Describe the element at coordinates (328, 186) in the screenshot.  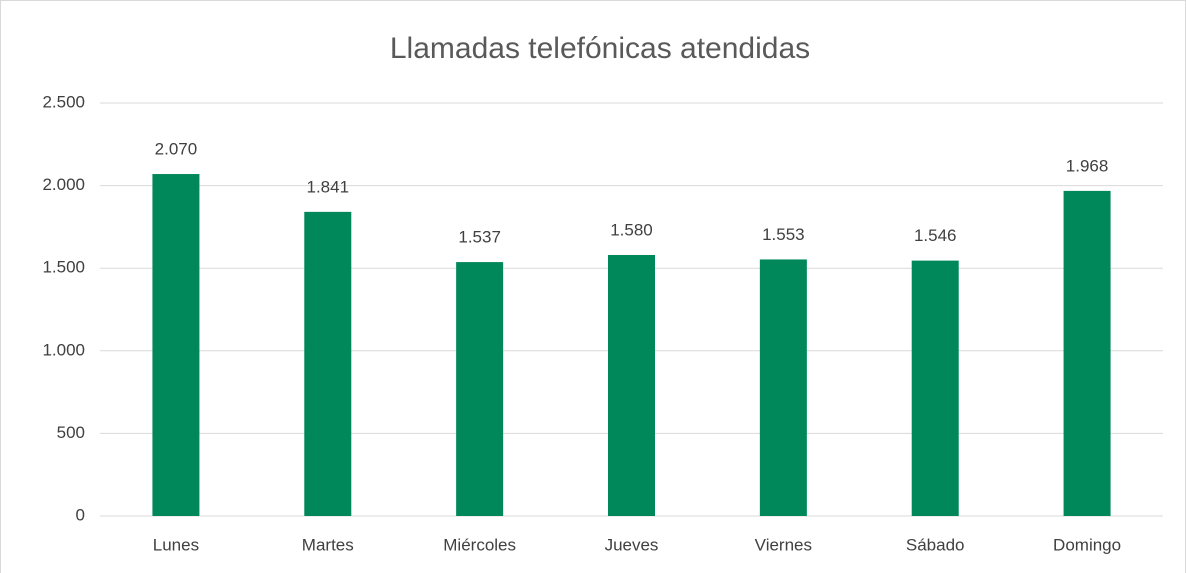
I see `data-label: 1.841` at that location.